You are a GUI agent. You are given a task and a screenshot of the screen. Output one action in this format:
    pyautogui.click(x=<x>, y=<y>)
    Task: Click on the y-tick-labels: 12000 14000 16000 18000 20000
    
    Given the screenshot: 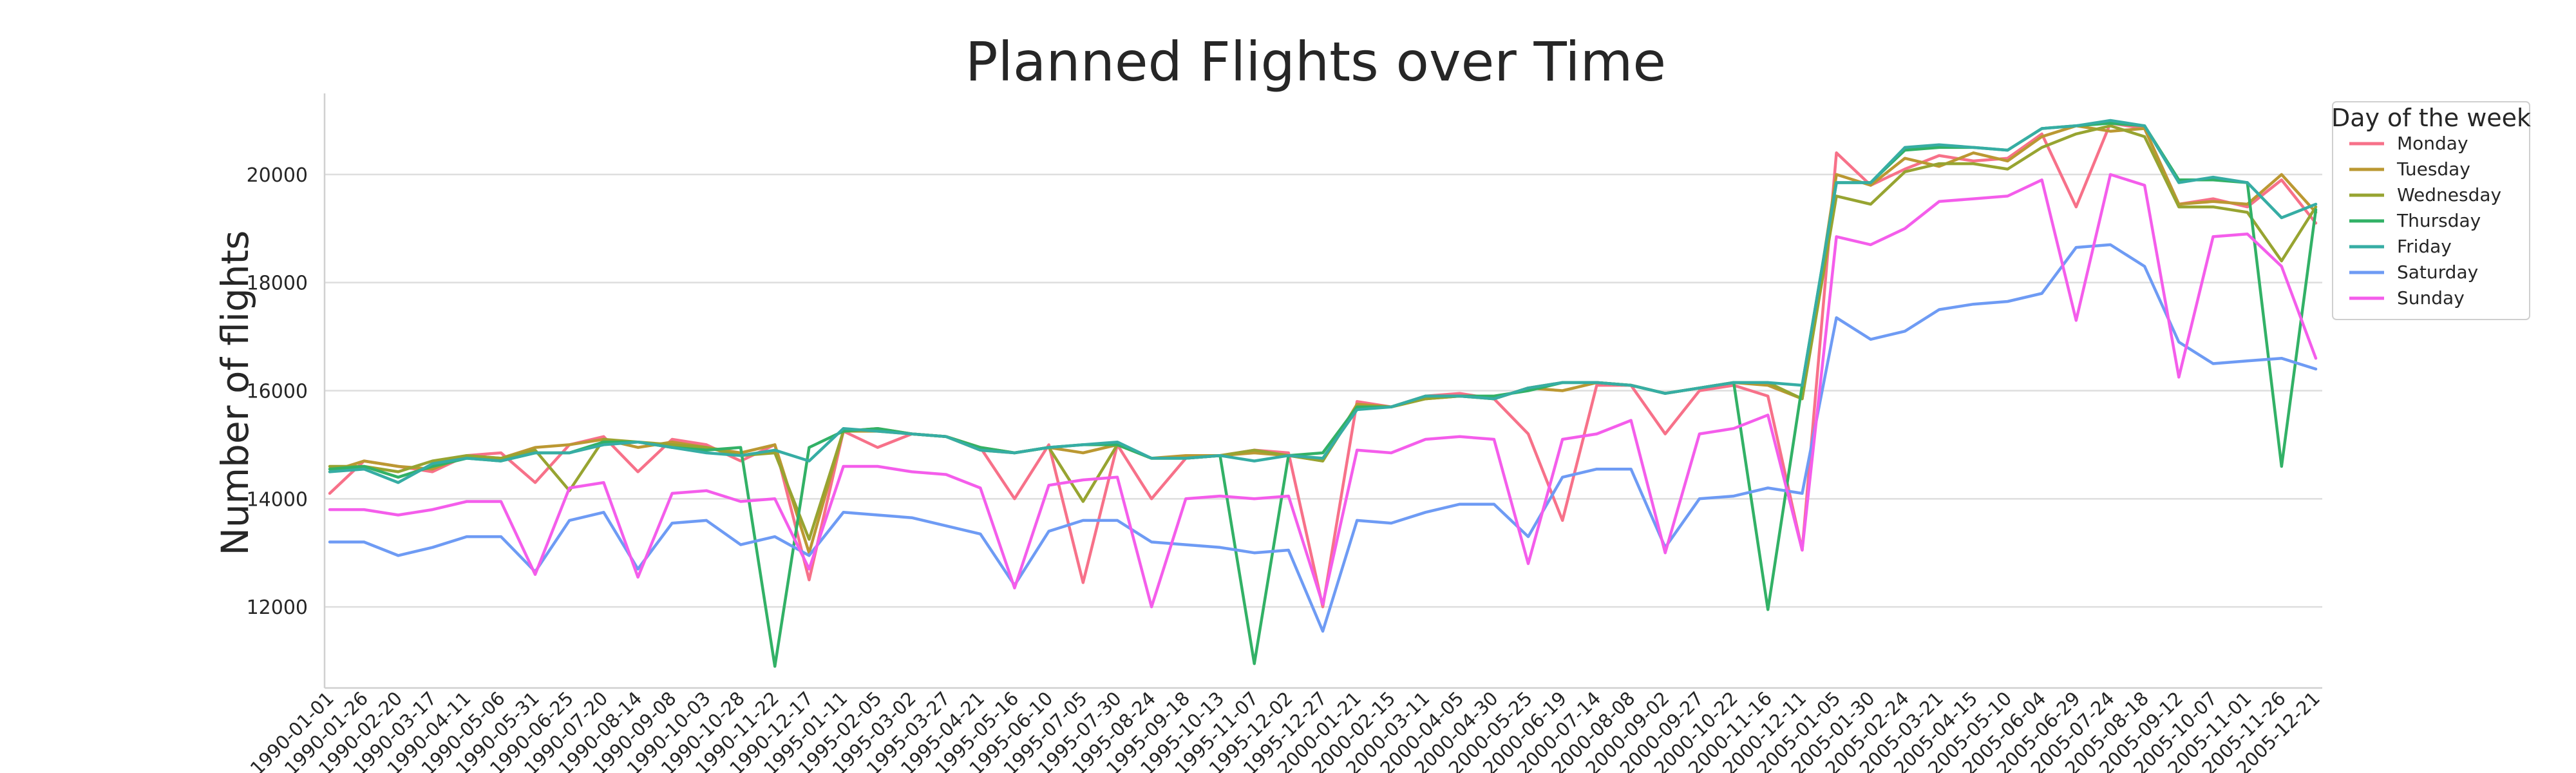 What is the action you would take?
    pyautogui.click(x=277, y=391)
    